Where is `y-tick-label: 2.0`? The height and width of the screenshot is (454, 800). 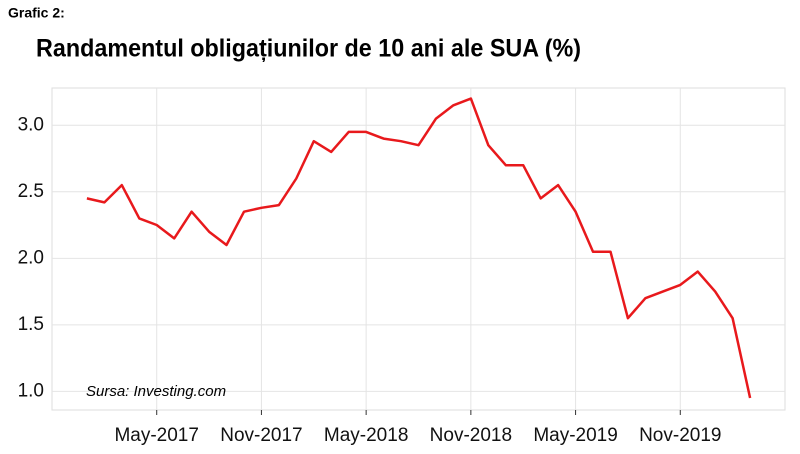 y-tick-label: 2.0 is located at coordinates (31, 257).